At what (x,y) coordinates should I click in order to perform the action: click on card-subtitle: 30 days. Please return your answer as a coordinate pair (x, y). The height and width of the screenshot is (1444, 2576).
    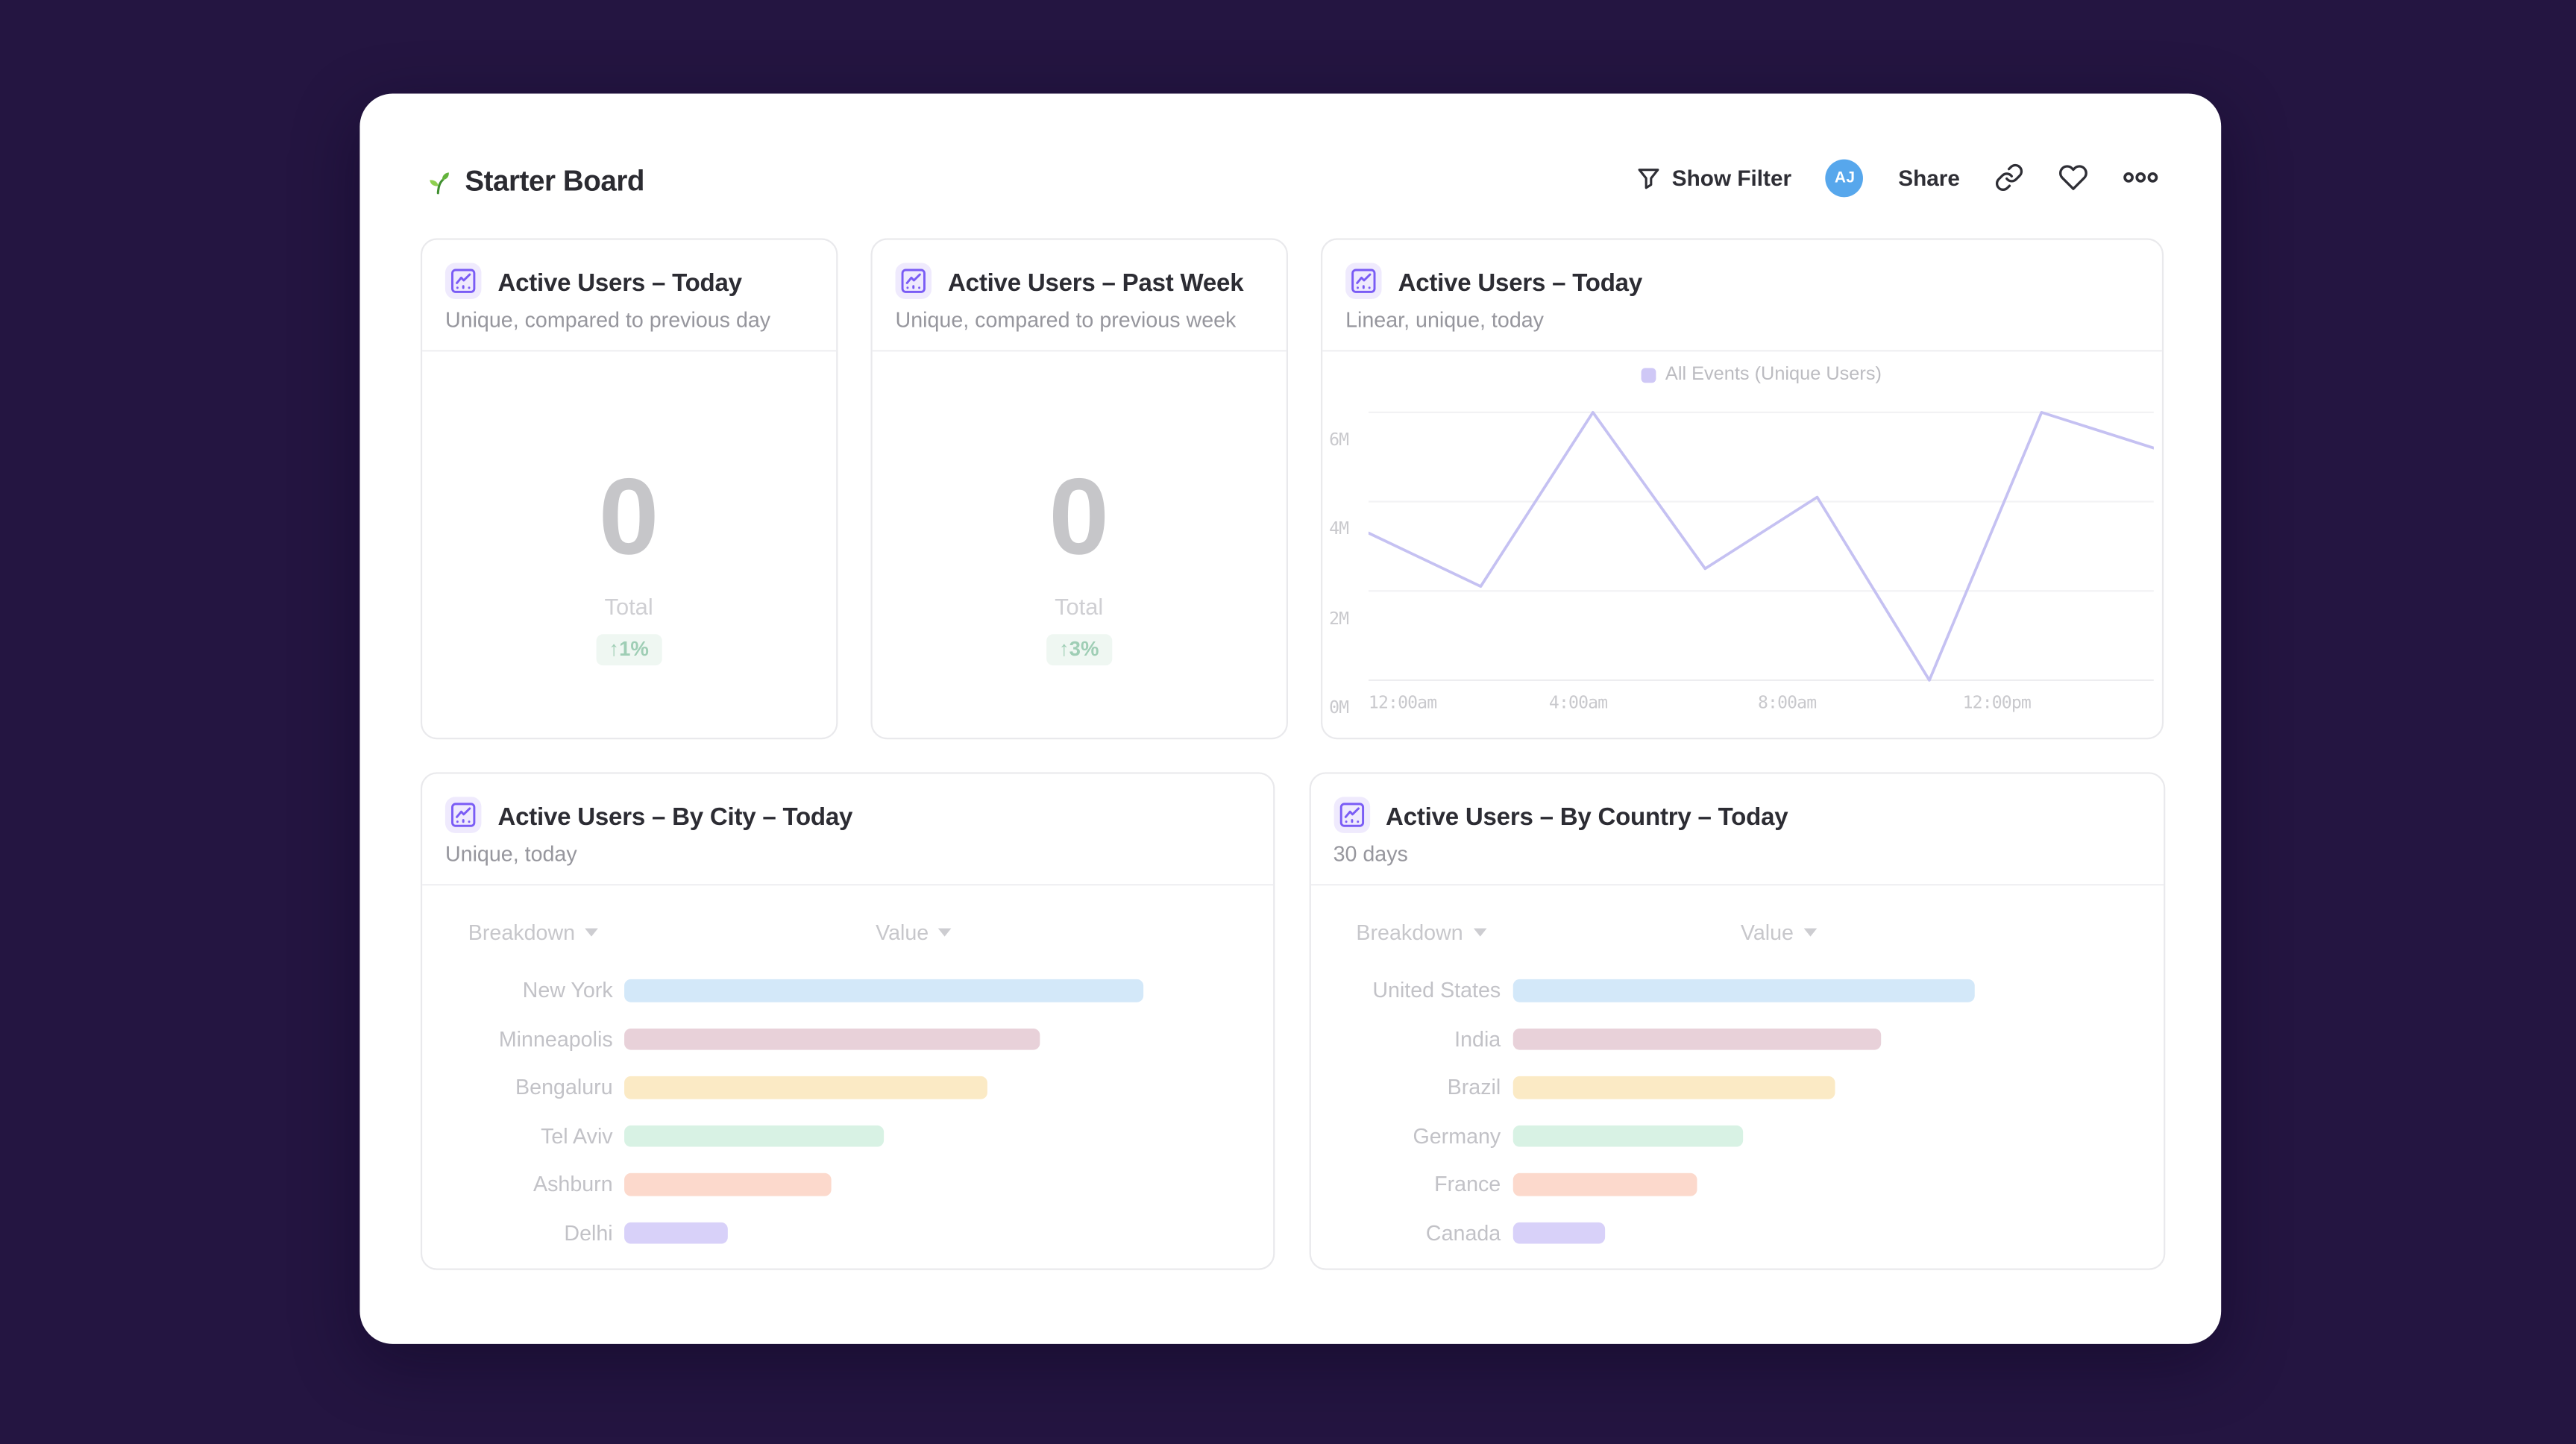
    Looking at the image, I should click on (1371, 854).